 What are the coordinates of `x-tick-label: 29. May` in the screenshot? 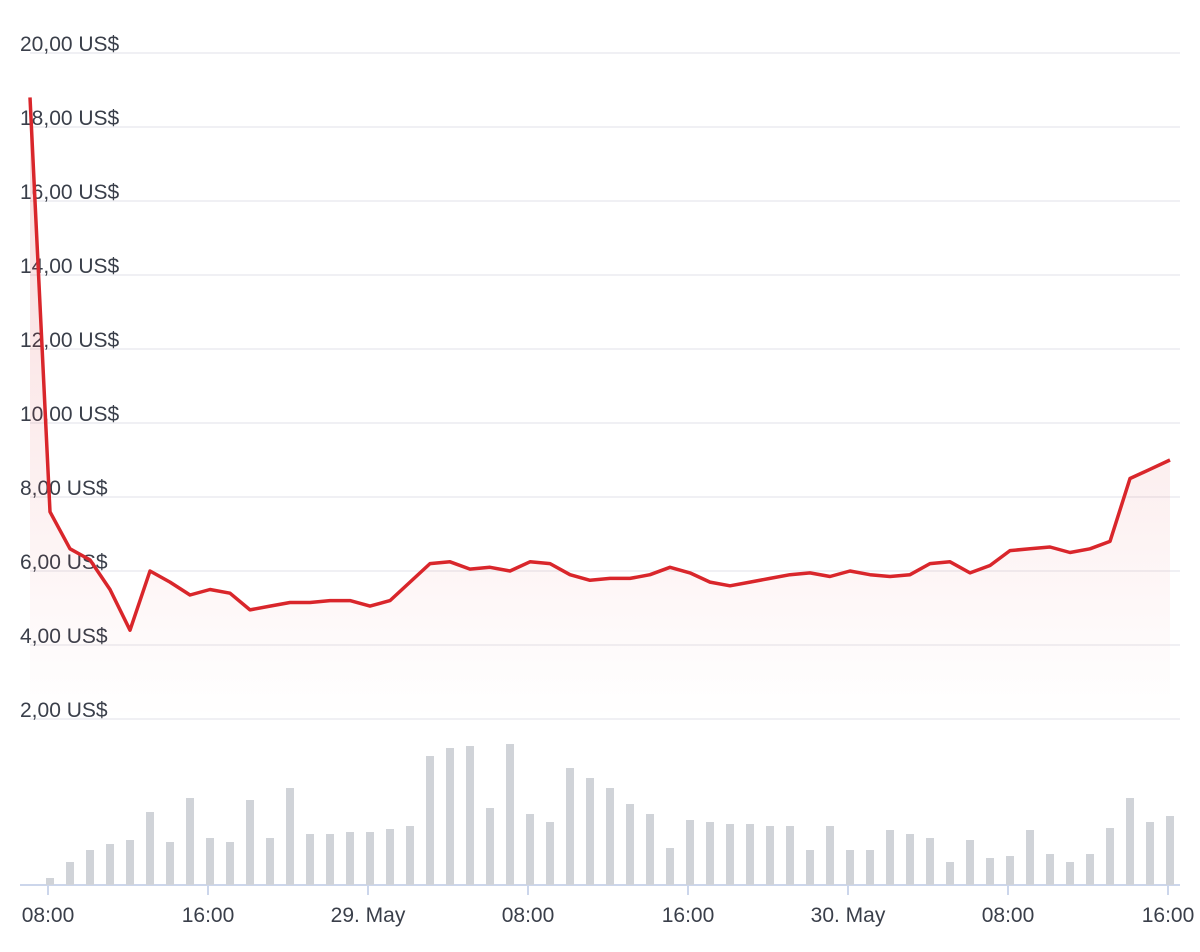 It's located at (368, 915).